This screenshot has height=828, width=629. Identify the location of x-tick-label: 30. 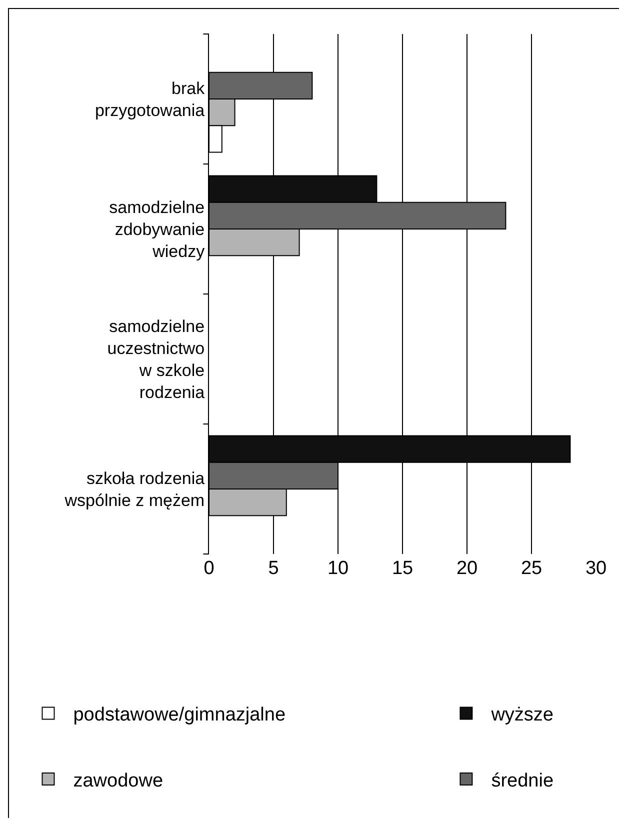
(596, 568).